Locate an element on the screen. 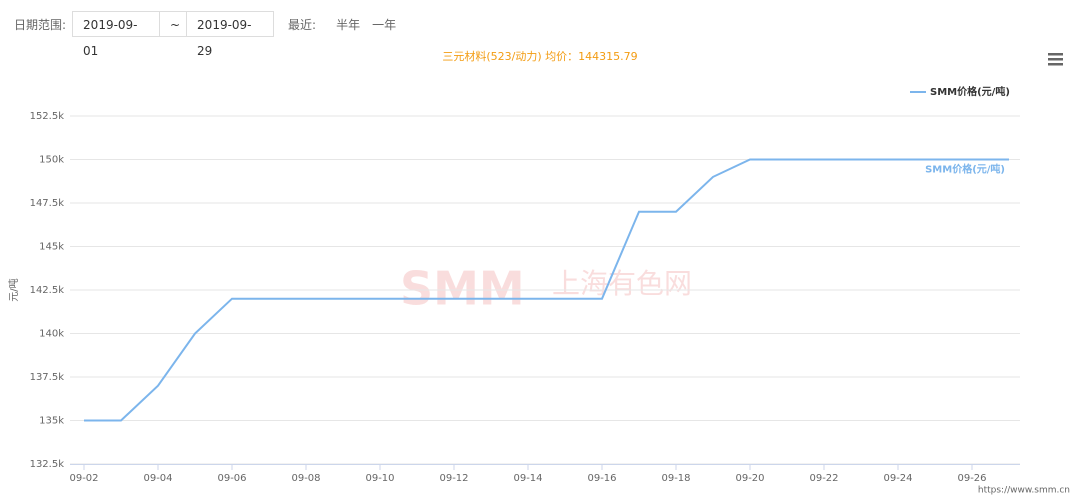 The height and width of the screenshot is (500, 1080). menu-icon is located at coordinates (1055, 59).